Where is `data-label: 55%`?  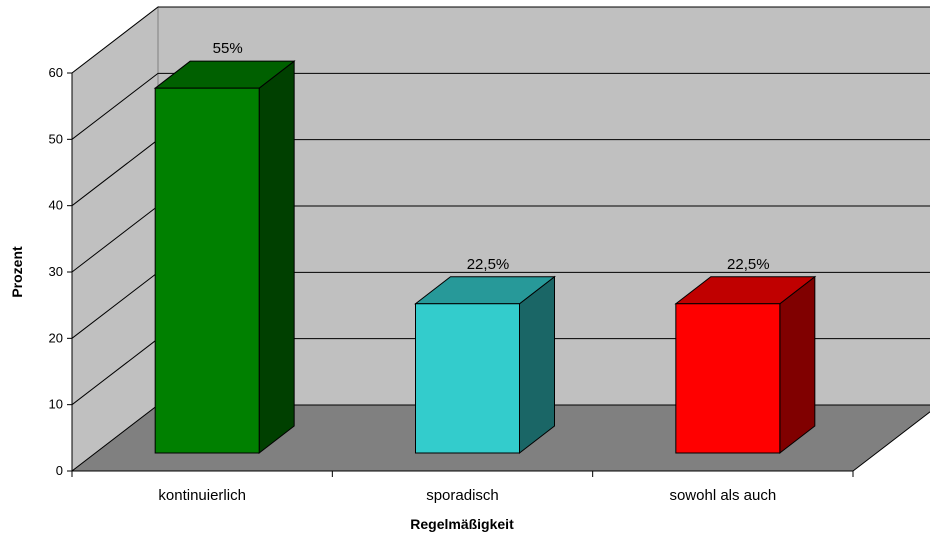 data-label: 55% is located at coordinates (228, 48).